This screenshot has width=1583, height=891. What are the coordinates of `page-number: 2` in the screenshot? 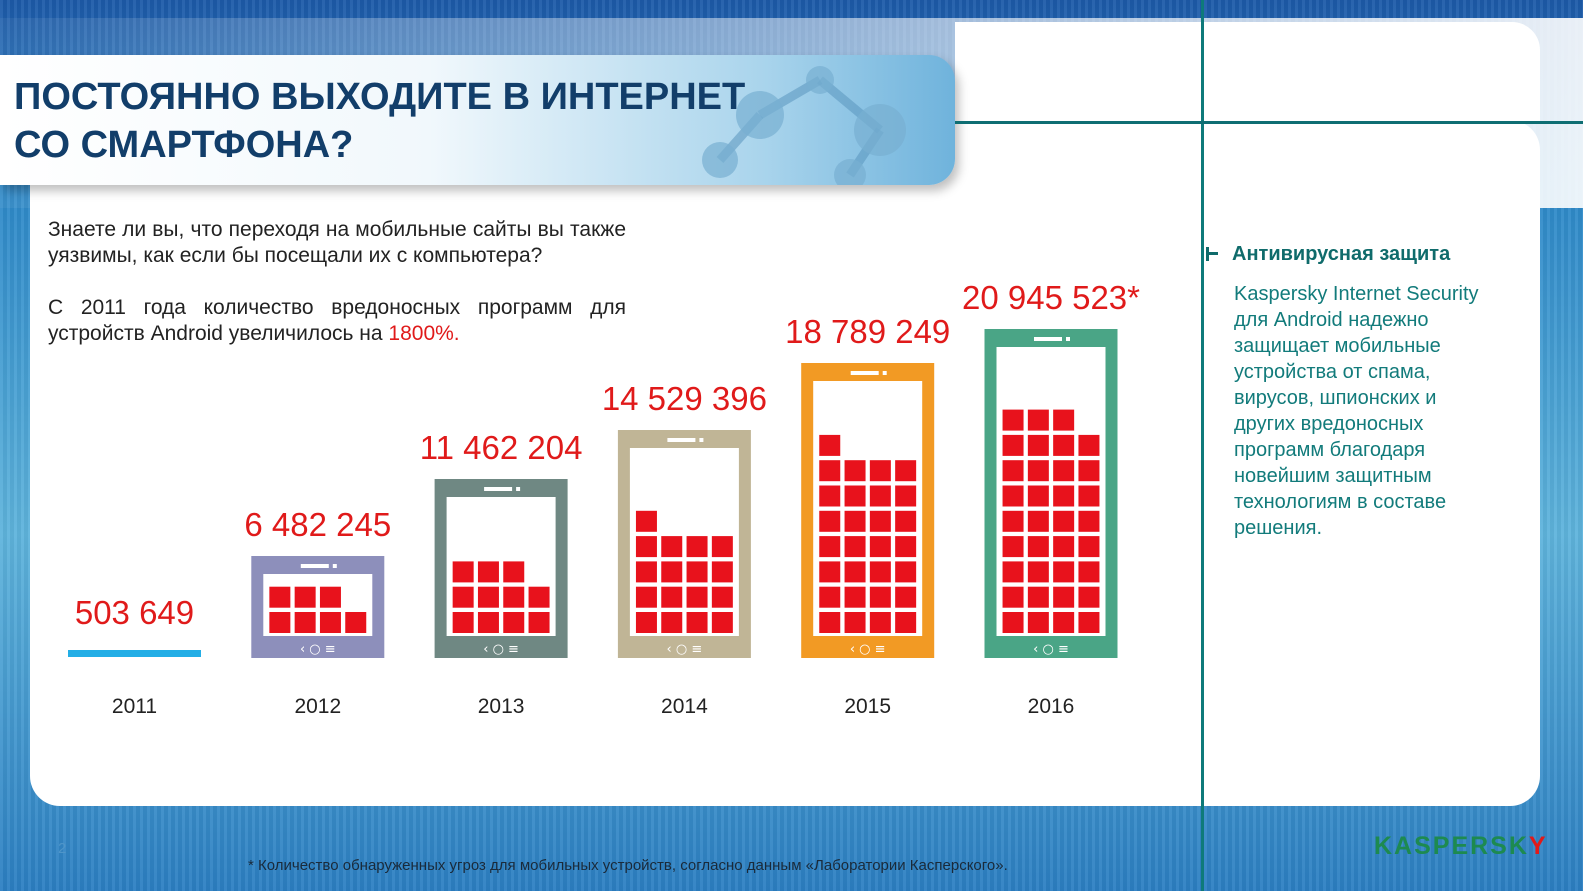 It's located at (62, 848).